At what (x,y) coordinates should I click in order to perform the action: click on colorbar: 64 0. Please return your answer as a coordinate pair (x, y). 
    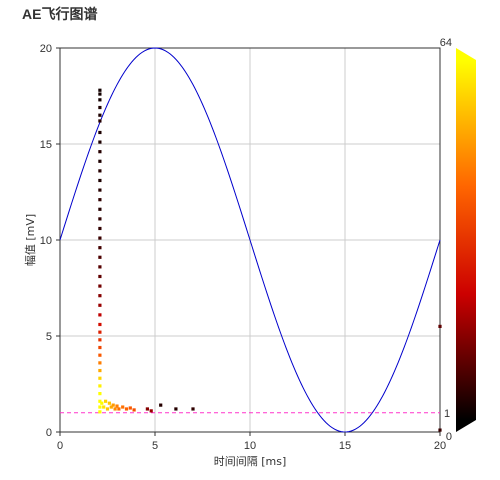
    Looking at the image, I should click on (458, 240).